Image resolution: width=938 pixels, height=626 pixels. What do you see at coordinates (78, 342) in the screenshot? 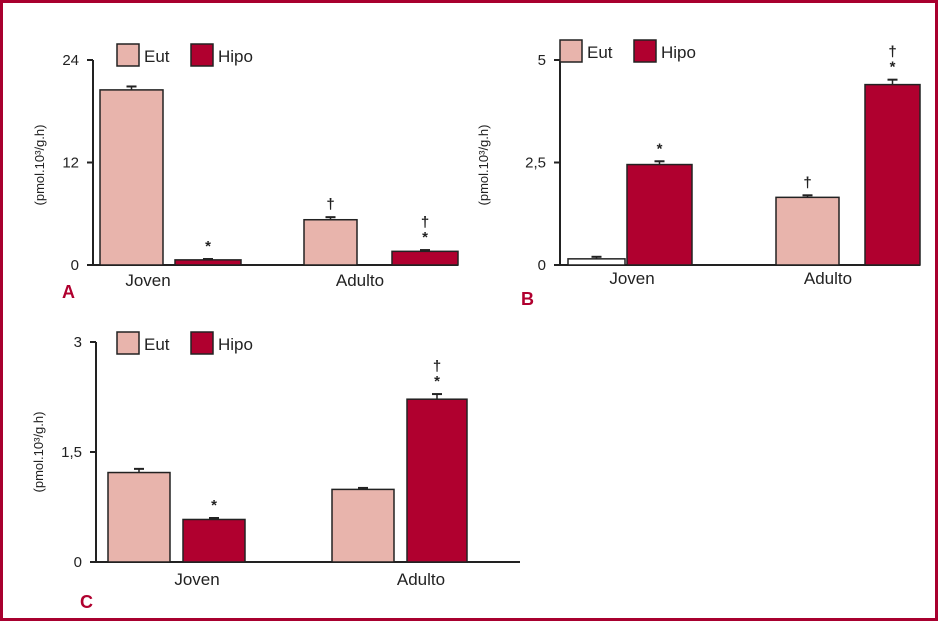
I see `y-tick-label: 3` at bounding box center [78, 342].